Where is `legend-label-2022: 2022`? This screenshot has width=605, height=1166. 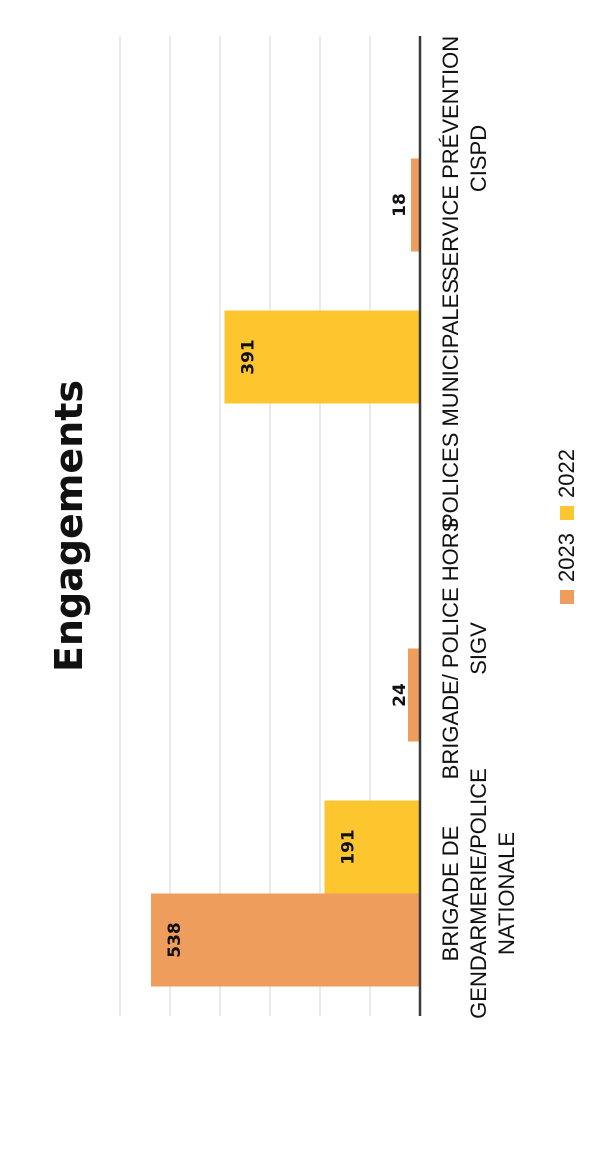 legend-label-2022: 2022 is located at coordinates (566, 473).